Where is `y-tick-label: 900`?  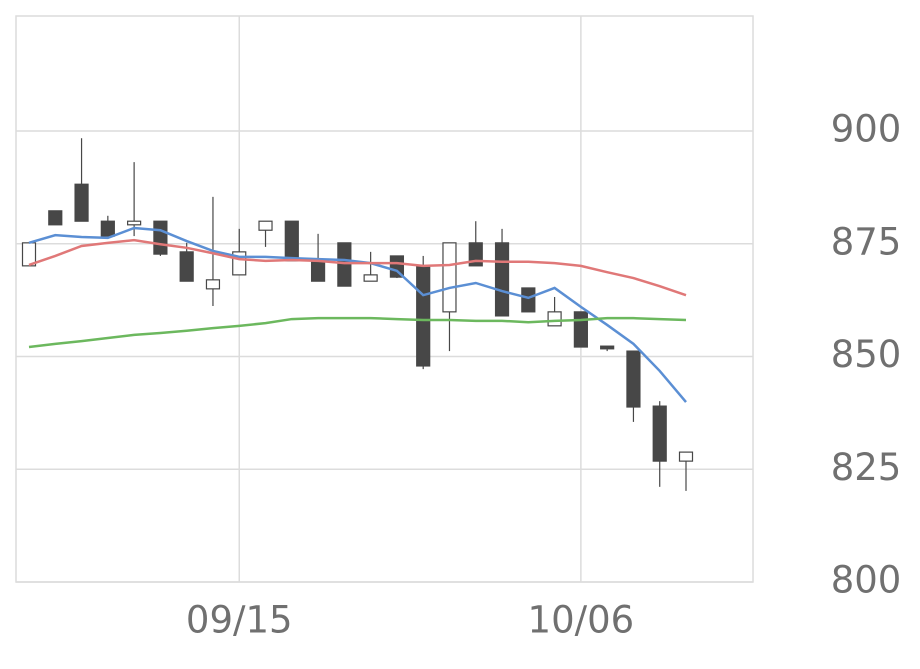 y-tick-label: 900 is located at coordinates (866, 129).